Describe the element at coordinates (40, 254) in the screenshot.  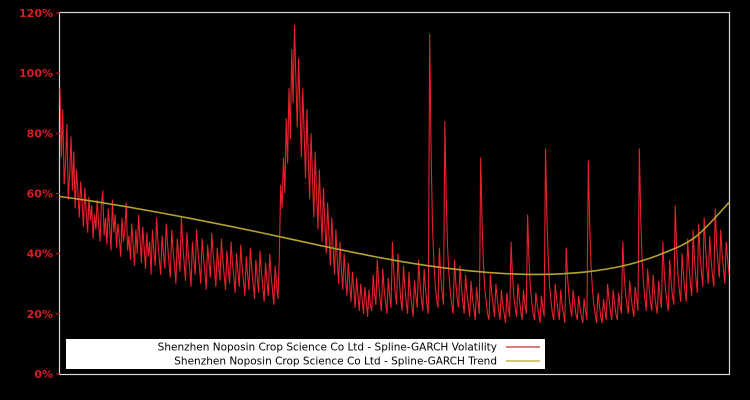
I see `y-tick-label: 40%` at that location.